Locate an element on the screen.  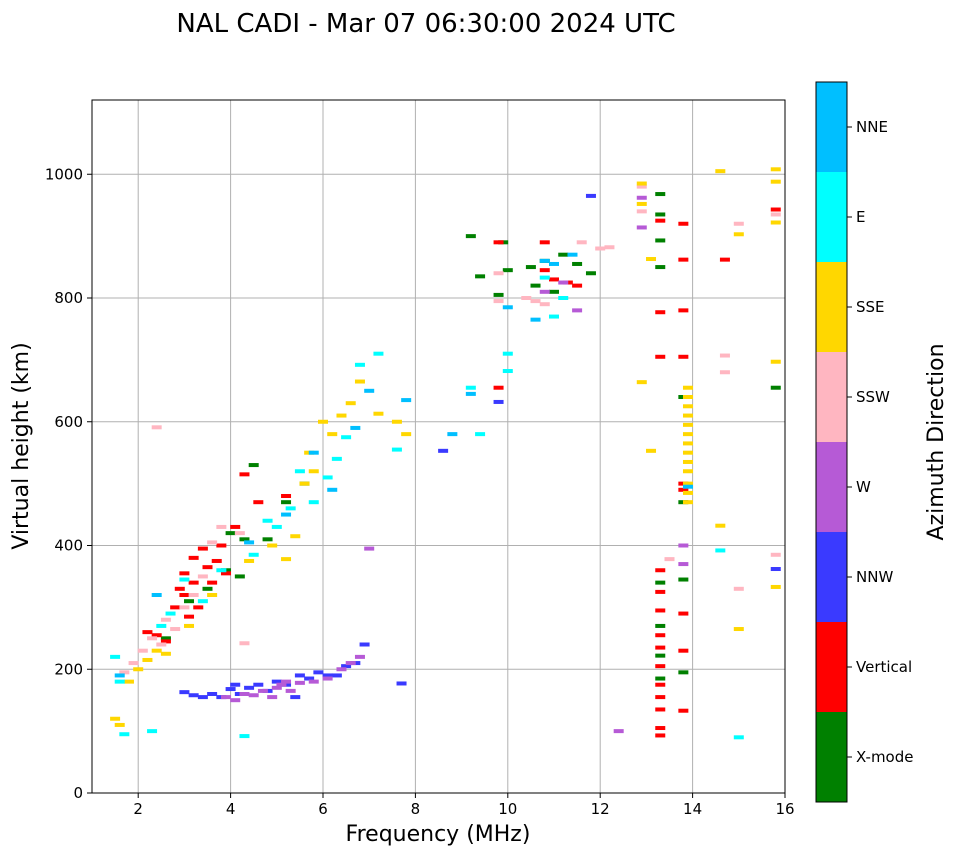
y-tick-label: 600 is located at coordinates (68, 422).